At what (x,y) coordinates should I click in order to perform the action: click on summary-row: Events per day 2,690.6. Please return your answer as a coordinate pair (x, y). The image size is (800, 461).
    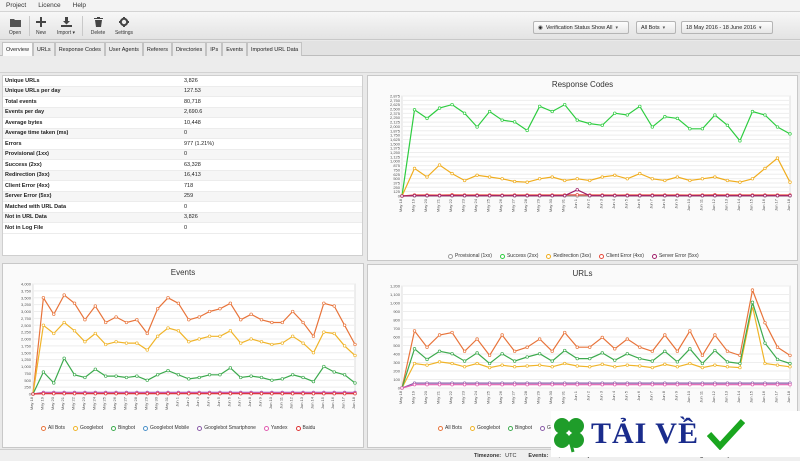
    Looking at the image, I should click on (182, 112).